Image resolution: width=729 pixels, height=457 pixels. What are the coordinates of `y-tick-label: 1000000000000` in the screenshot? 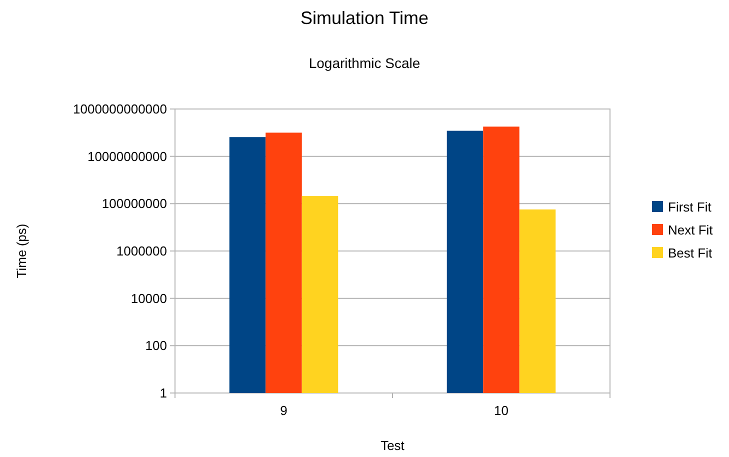 It's located at (120, 109).